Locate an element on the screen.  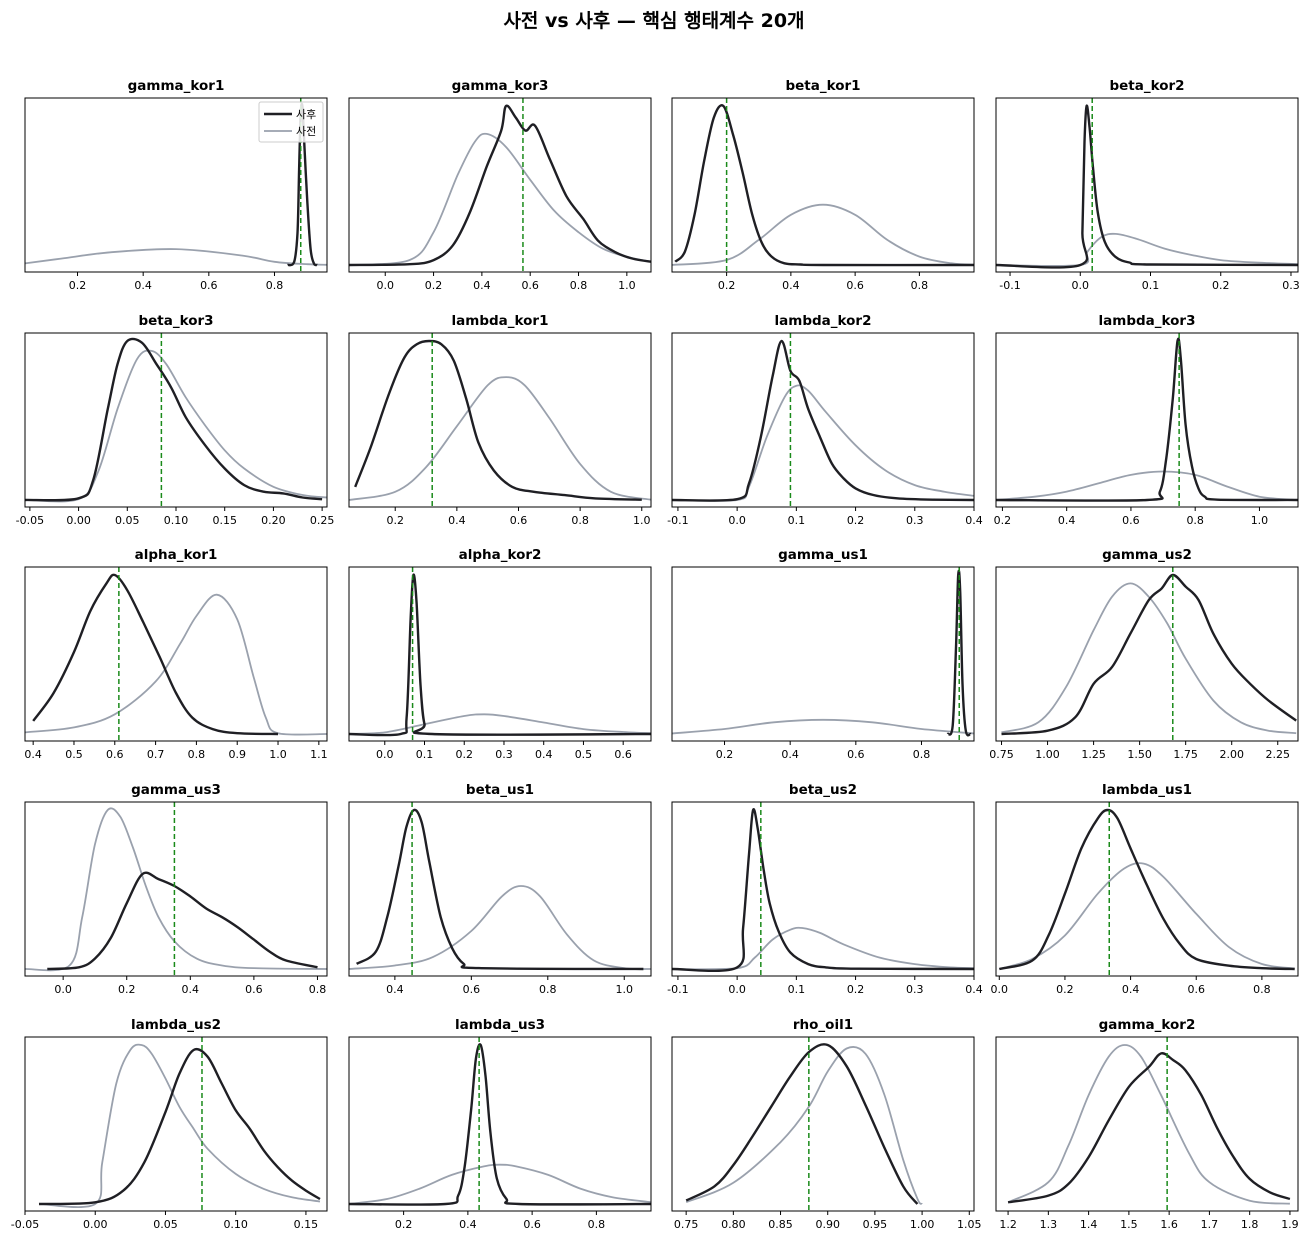
panel-title: alpha_kor2 is located at coordinates (500, 555).